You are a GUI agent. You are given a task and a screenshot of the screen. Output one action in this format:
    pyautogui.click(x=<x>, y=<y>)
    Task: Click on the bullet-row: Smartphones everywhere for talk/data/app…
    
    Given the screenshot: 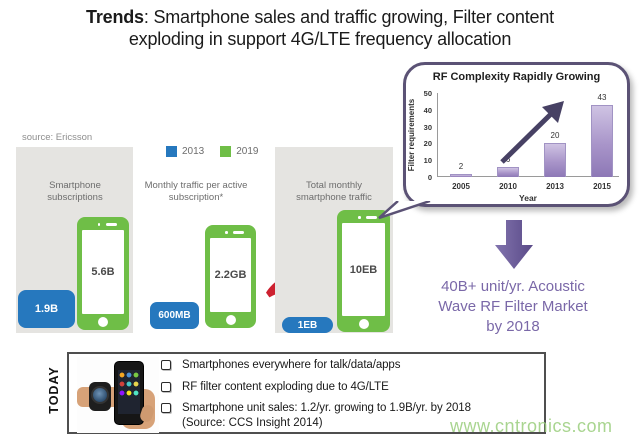 What is the action you would take?
    pyautogui.click(x=280, y=365)
    